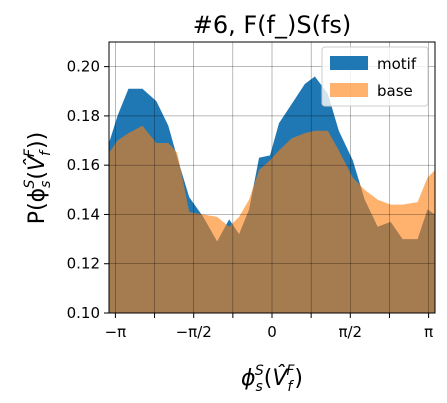  Describe the element at coordinates (272, 332) in the screenshot. I see `x-tick-label: 0` at that location.